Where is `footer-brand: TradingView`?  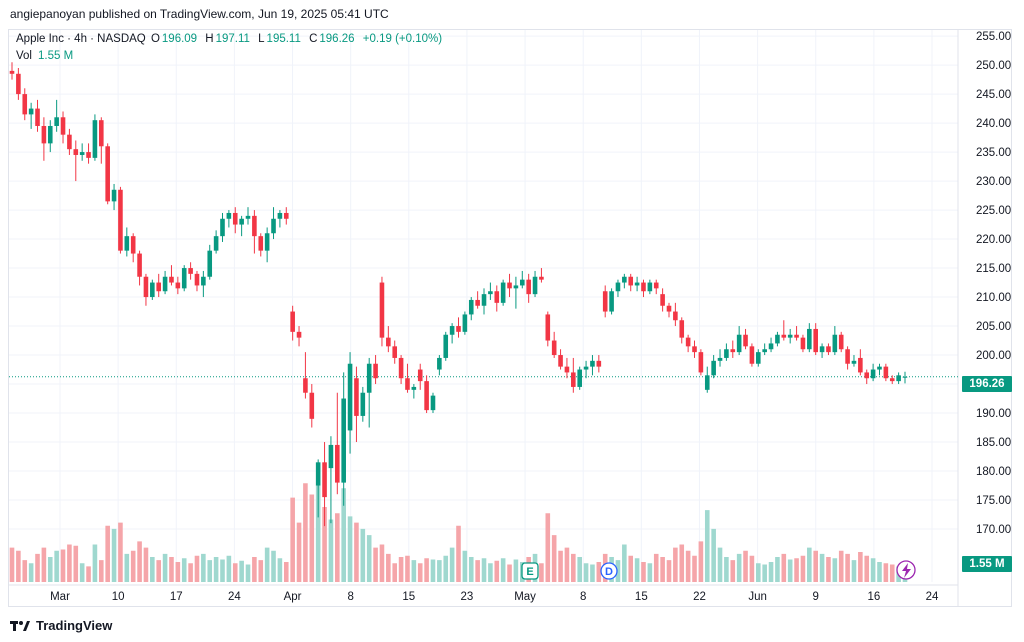 footer-brand: TradingView is located at coordinates (61, 625).